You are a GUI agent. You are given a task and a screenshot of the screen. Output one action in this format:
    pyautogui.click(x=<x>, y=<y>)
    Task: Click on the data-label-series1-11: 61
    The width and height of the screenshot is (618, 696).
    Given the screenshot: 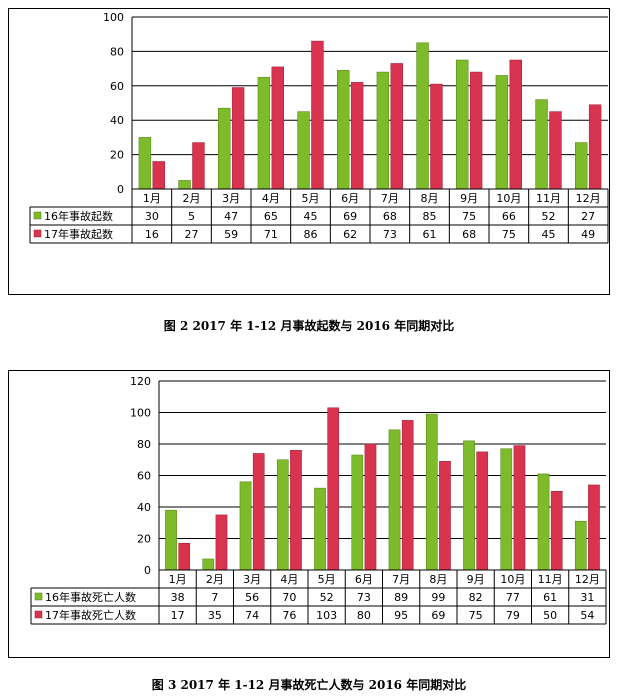 What is the action you would take?
    pyautogui.click(x=550, y=597)
    